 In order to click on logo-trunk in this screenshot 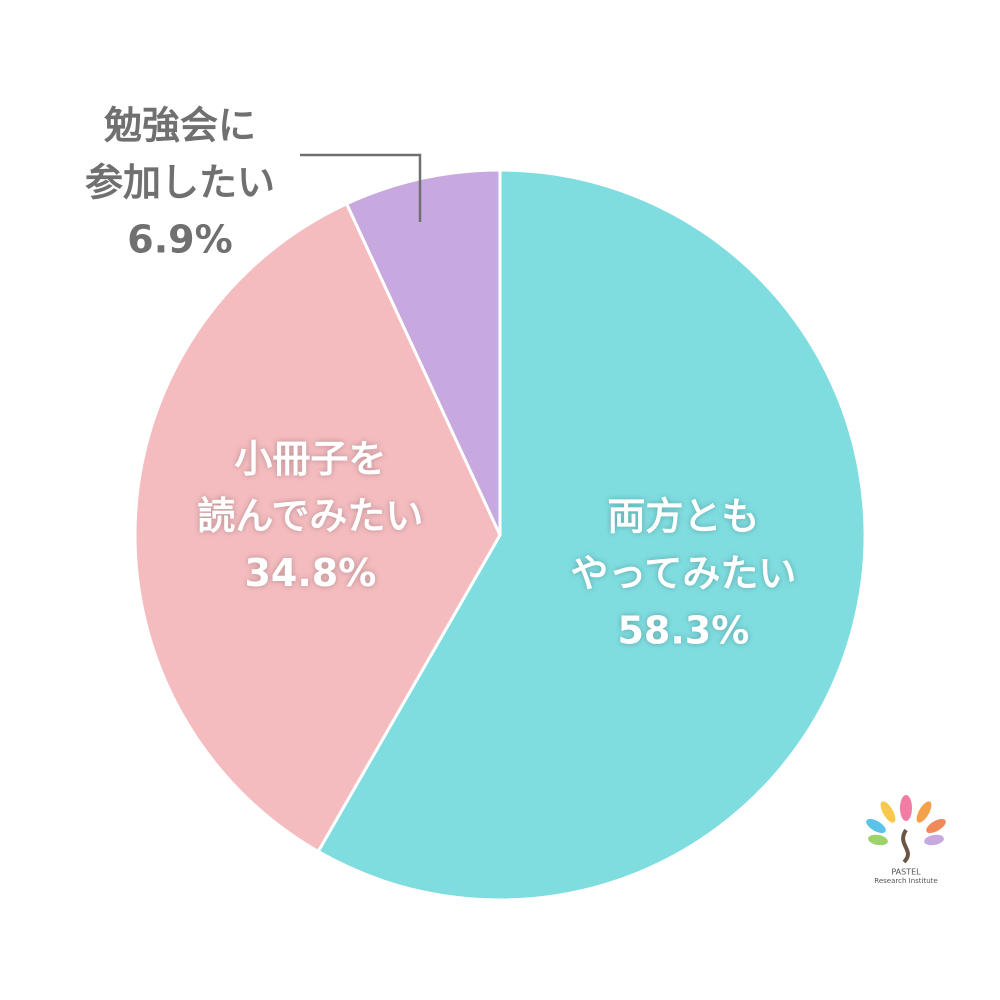, I will do `click(905, 846)`.